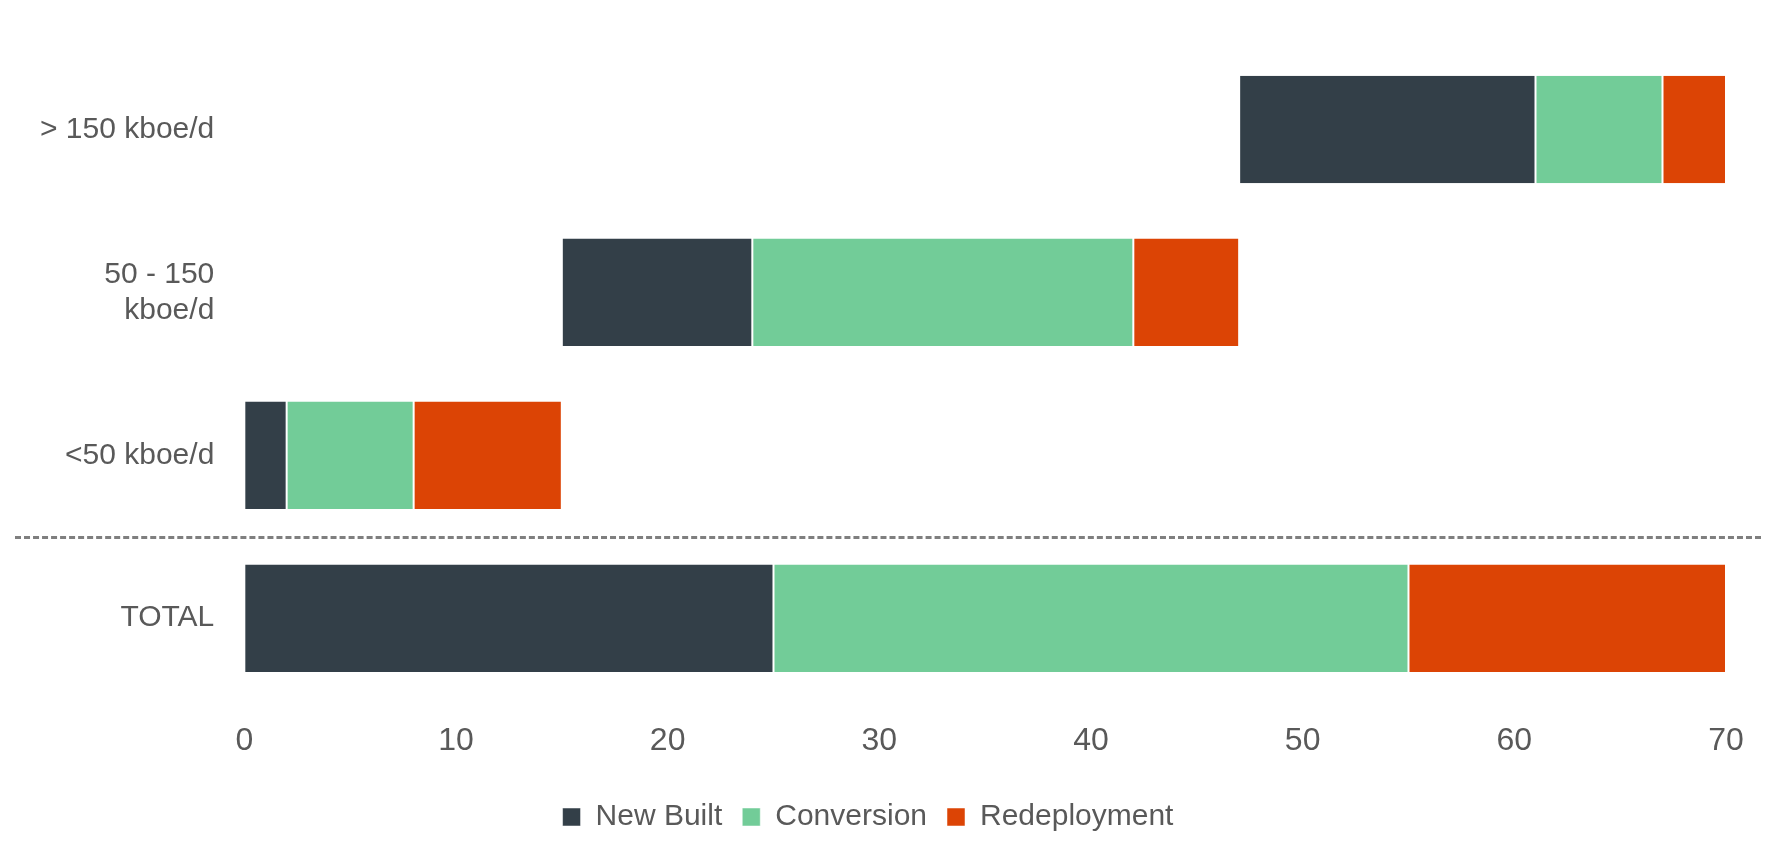 The image size is (1766, 842). I want to click on x-tick-label: 10, so click(456, 738).